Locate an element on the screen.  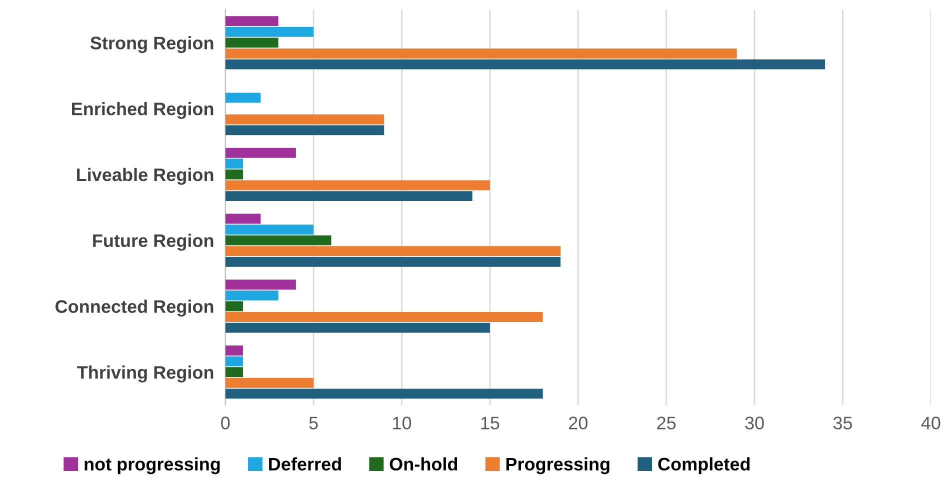
x-tick-label: 20 is located at coordinates (578, 423).